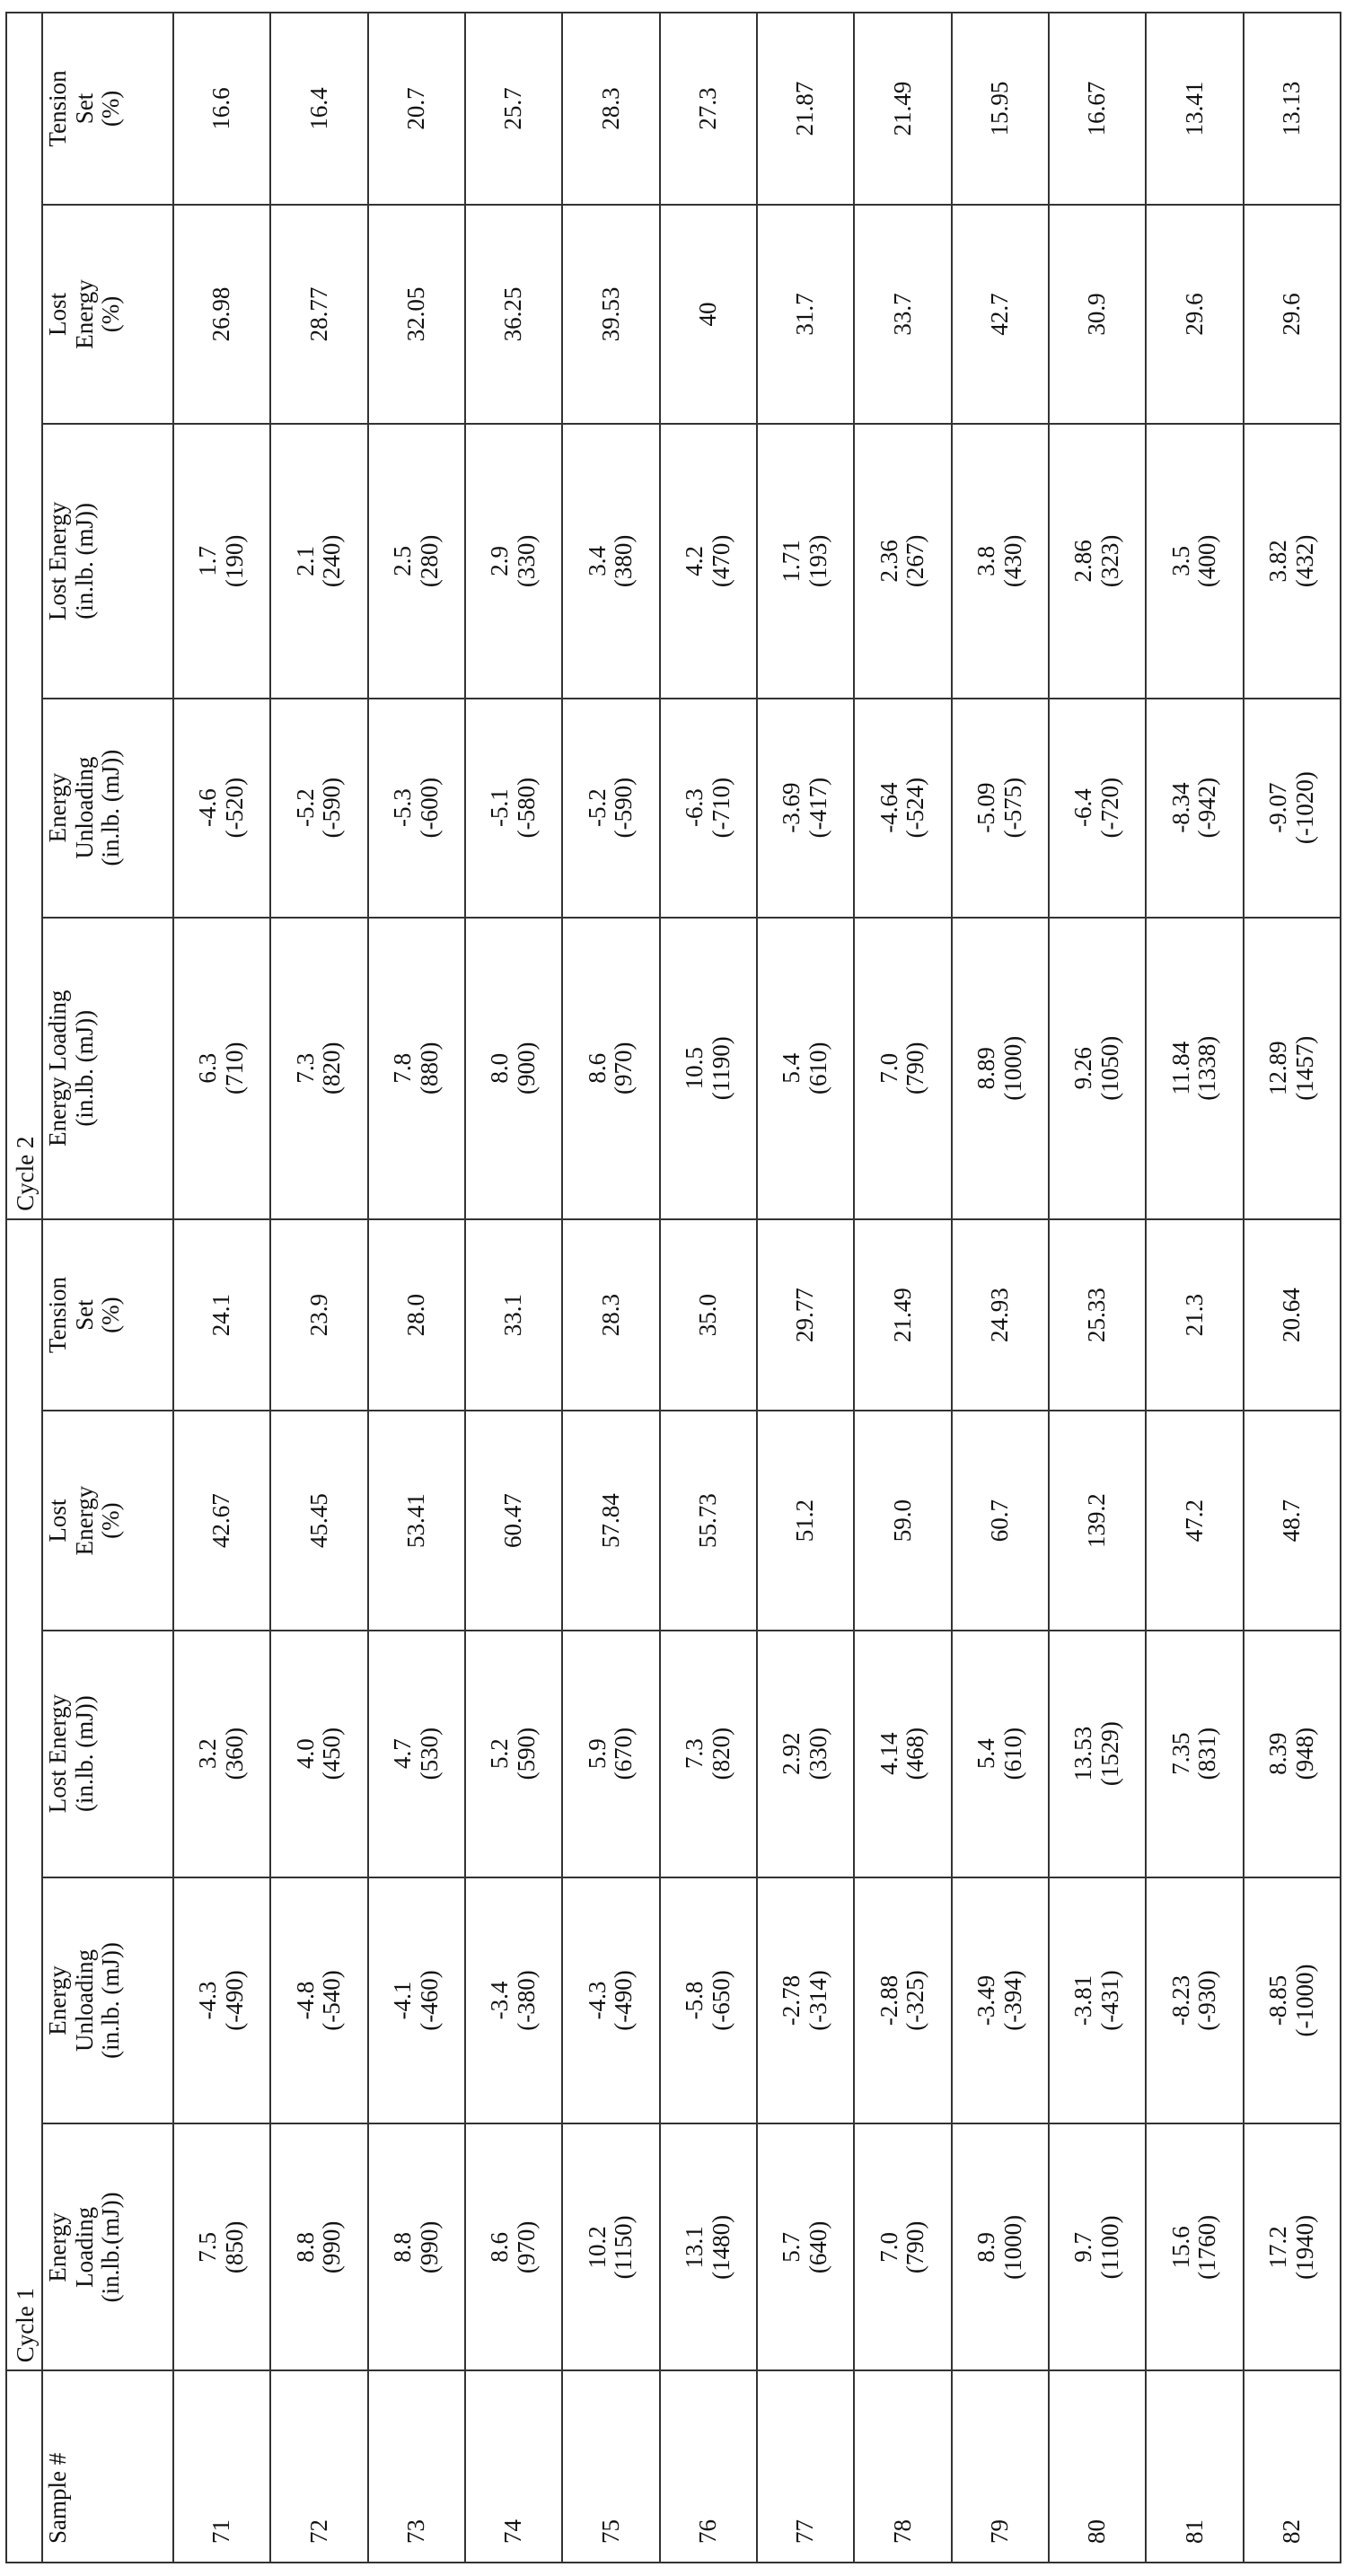 Image resolution: width=1372 pixels, height=2576 pixels. I want to click on cell-line: (1190), so click(722, 1069).